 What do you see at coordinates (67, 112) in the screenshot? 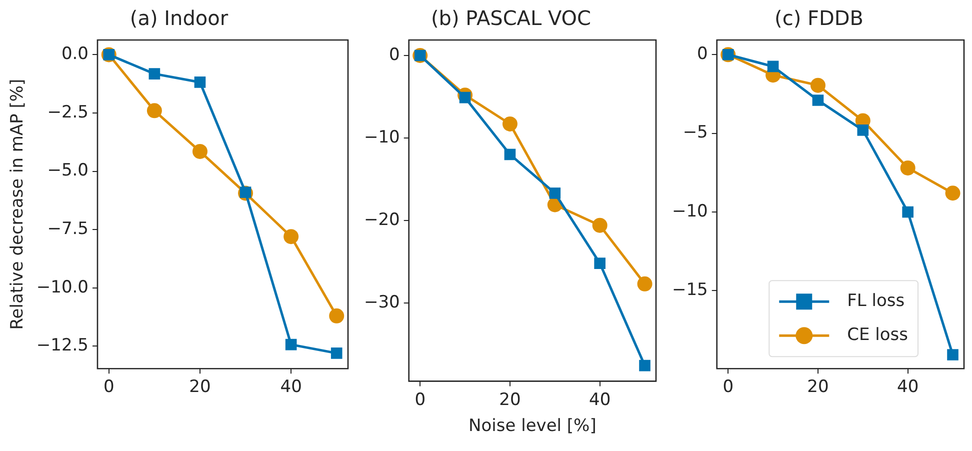
I see `y-tick-label: −2.5` at bounding box center [67, 112].